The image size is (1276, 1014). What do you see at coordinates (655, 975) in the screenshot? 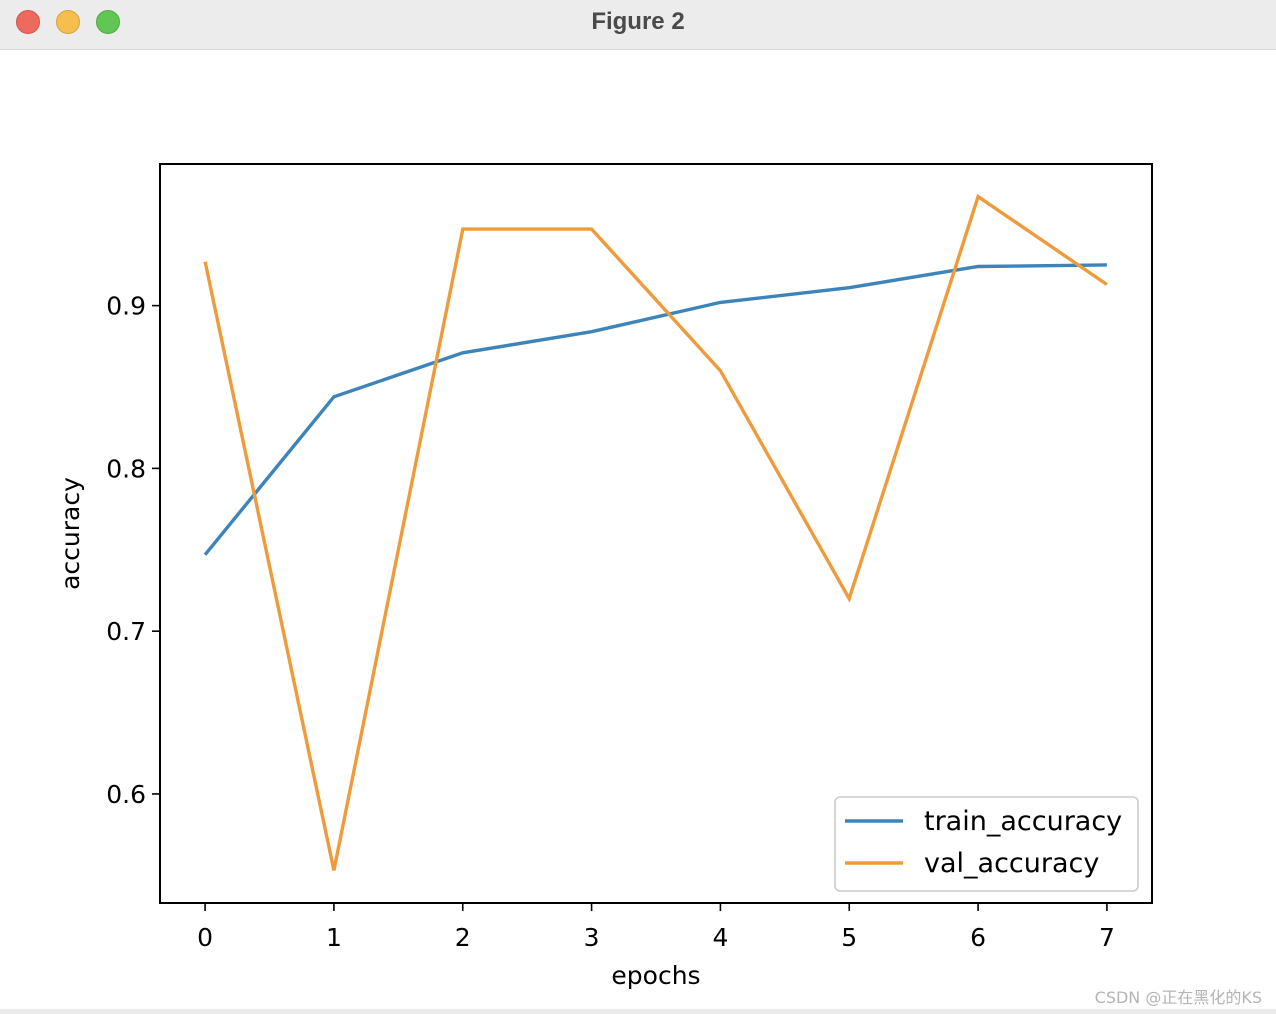
I see `x-axis-label: epochs` at bounding box center [655, 975].